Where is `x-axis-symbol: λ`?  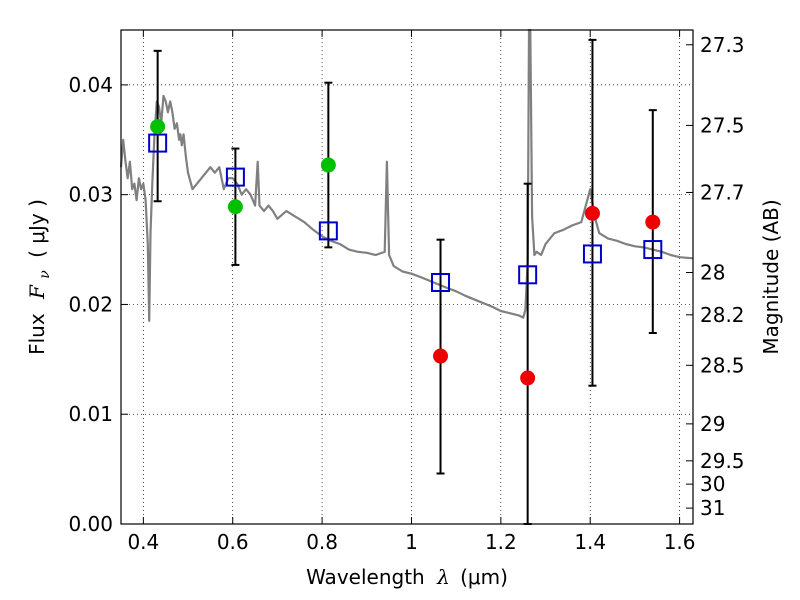
x-axis-symbol: λ is located at coordinates (443, 577).